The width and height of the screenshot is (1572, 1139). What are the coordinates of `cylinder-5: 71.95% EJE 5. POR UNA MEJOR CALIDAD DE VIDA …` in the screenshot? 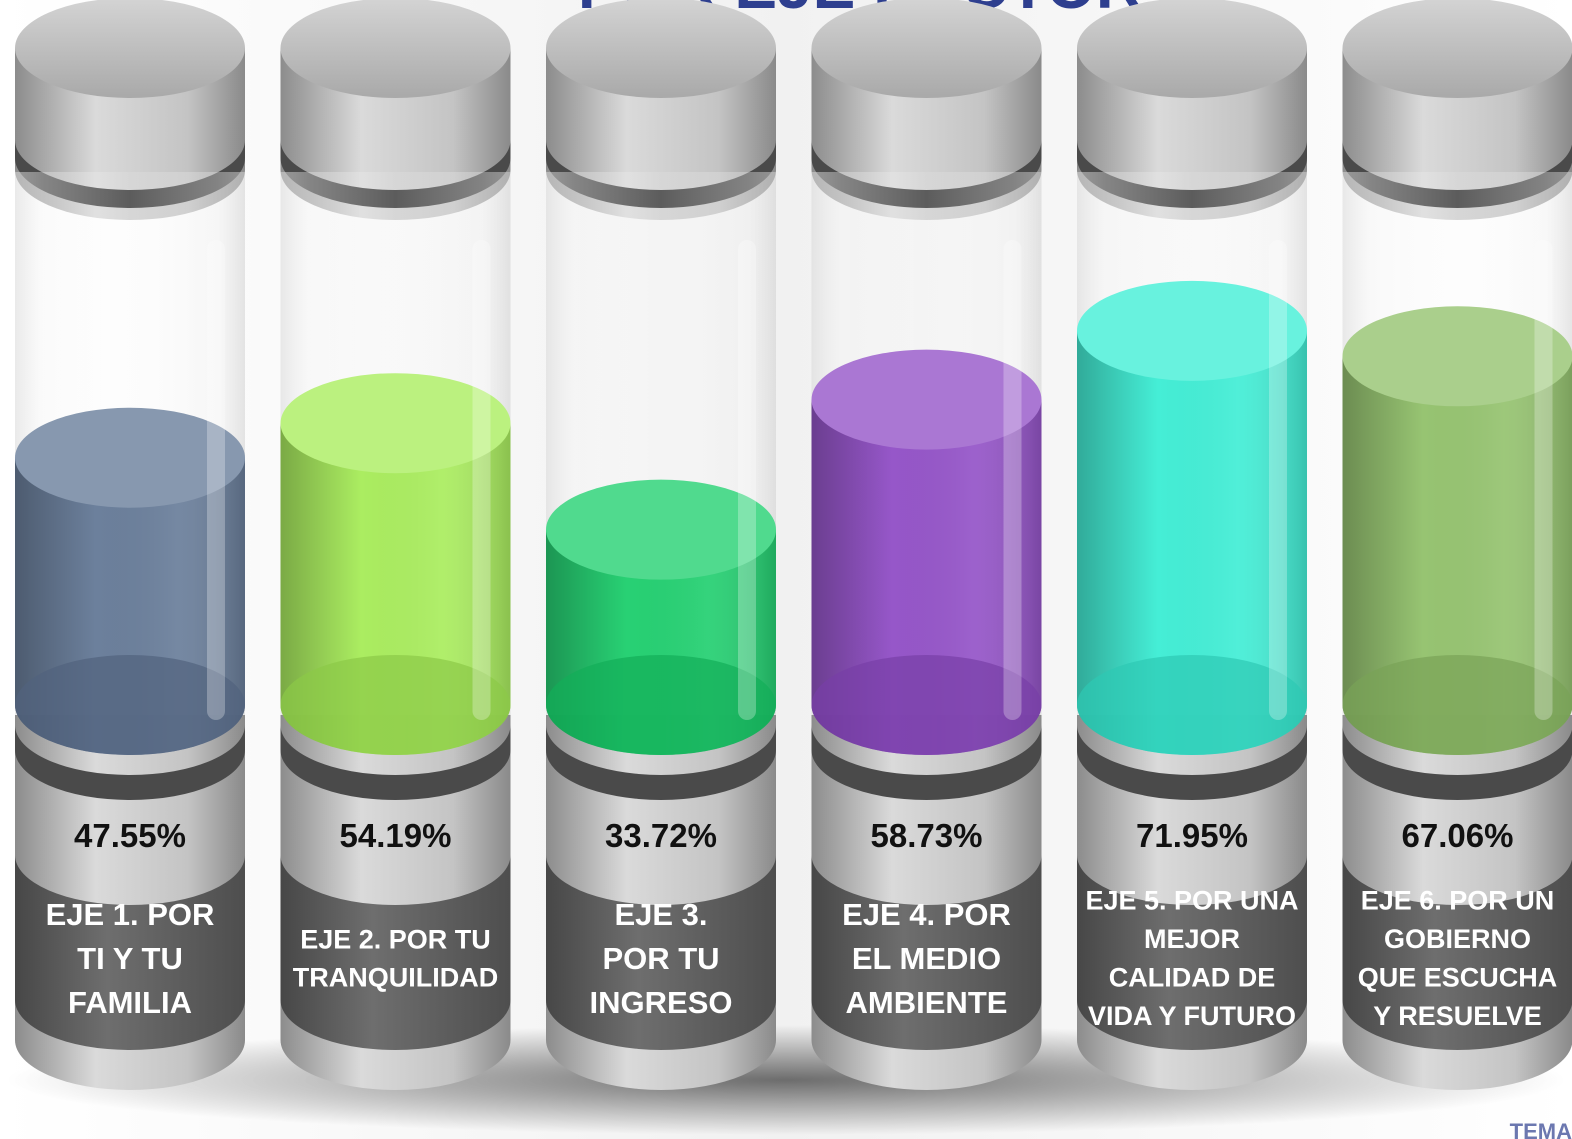 It's located at (1192, 545).